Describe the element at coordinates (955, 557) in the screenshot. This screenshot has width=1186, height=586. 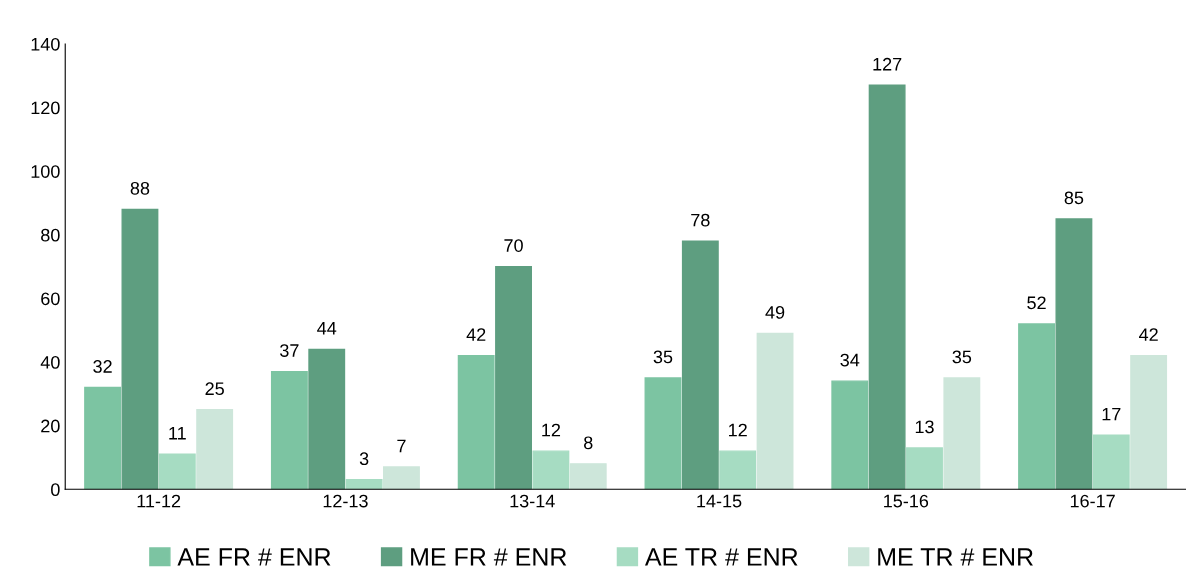
I see `legend-label: ME TR # ENR` at that location.